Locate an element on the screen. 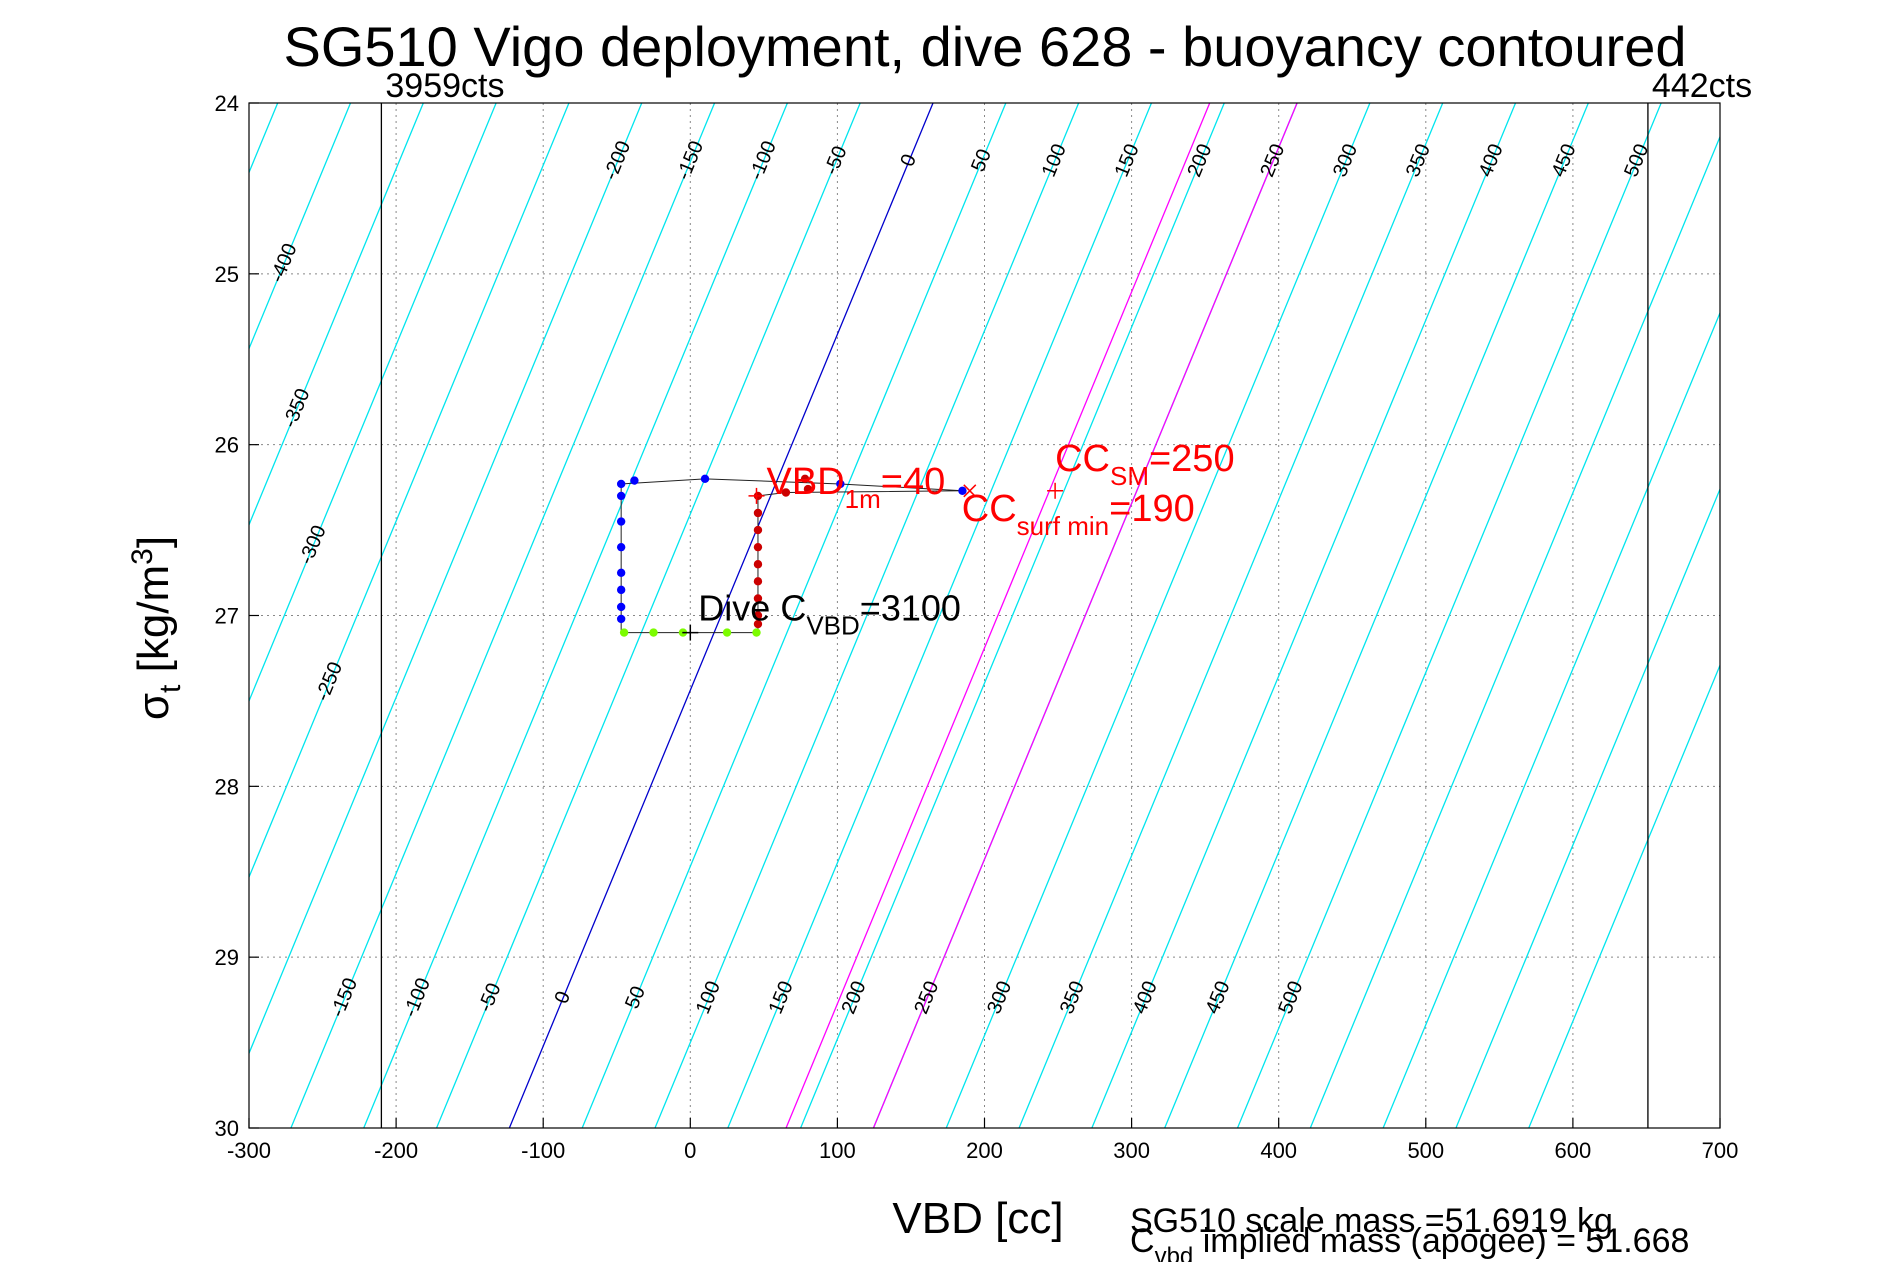  x-tick-label: 500 is located at coordinates (1425, 1150).